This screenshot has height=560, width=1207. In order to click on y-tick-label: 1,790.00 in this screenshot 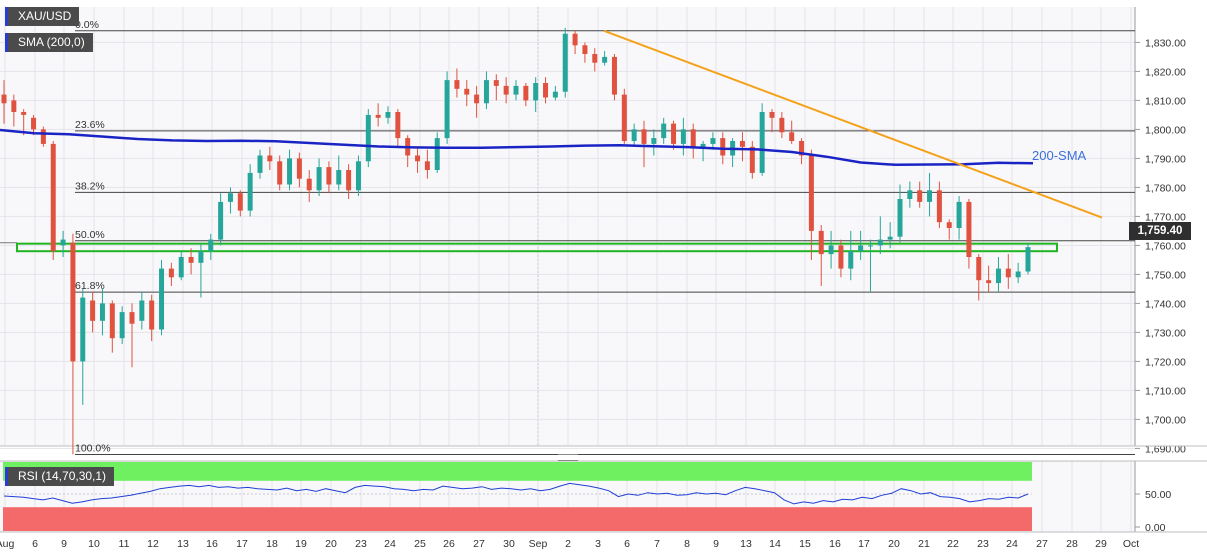, I will do `click(1165, 159)`.